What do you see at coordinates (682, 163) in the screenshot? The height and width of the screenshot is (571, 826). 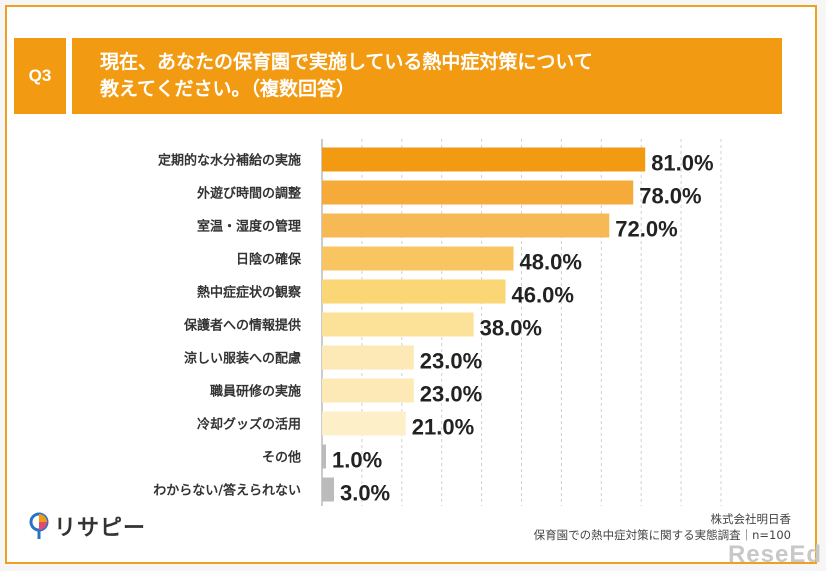 I see `value-label: 81.0%` at bounding box center [682, 163].